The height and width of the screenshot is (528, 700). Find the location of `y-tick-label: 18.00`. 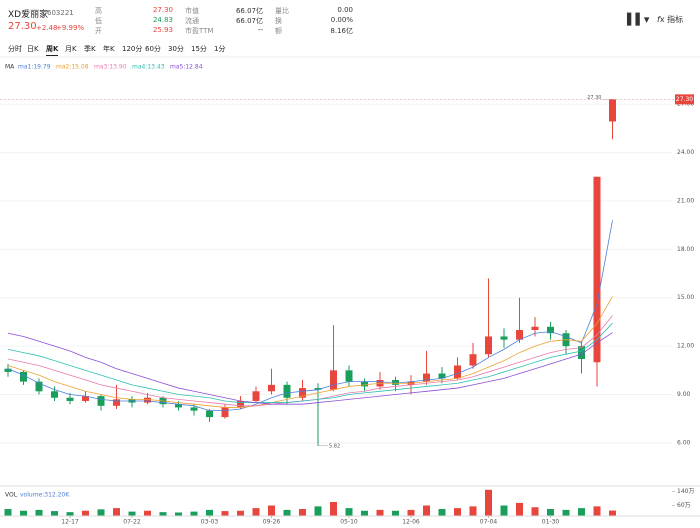

y-tick-label: 18.00 is located at coordinates (685, 249).